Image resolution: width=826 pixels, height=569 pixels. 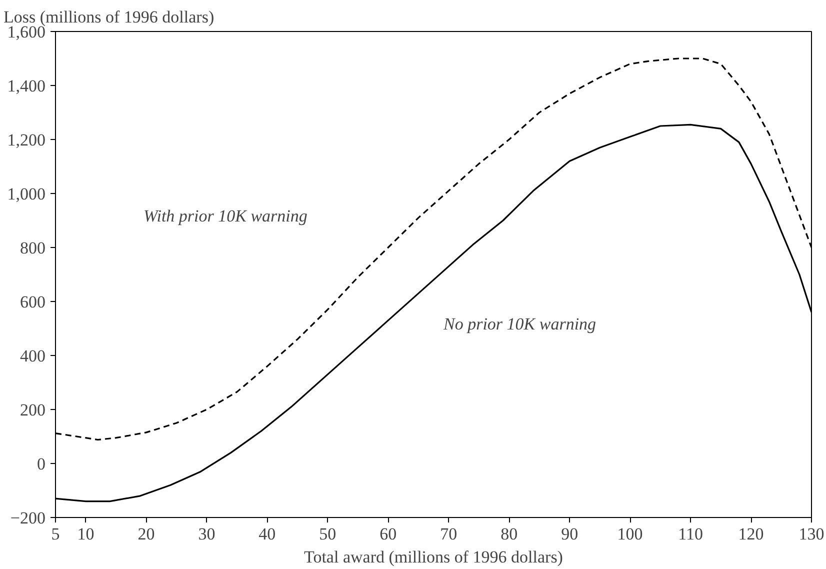 What do you see at coordinates (26, 194) in the screenshot?
I see `y-tick-label: 1,000` at bounding box center [26, 194].